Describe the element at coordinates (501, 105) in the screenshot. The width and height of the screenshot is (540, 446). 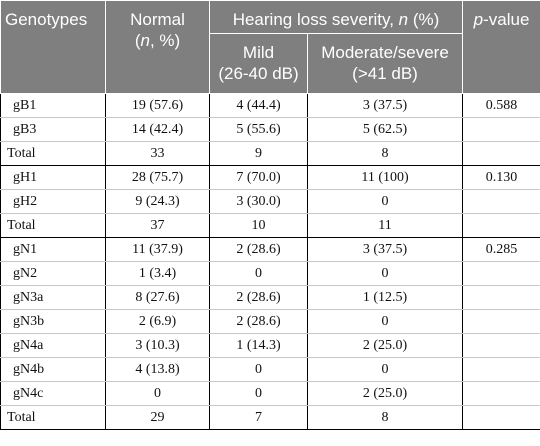
I see `cell-p-value: 0.588` at that location.